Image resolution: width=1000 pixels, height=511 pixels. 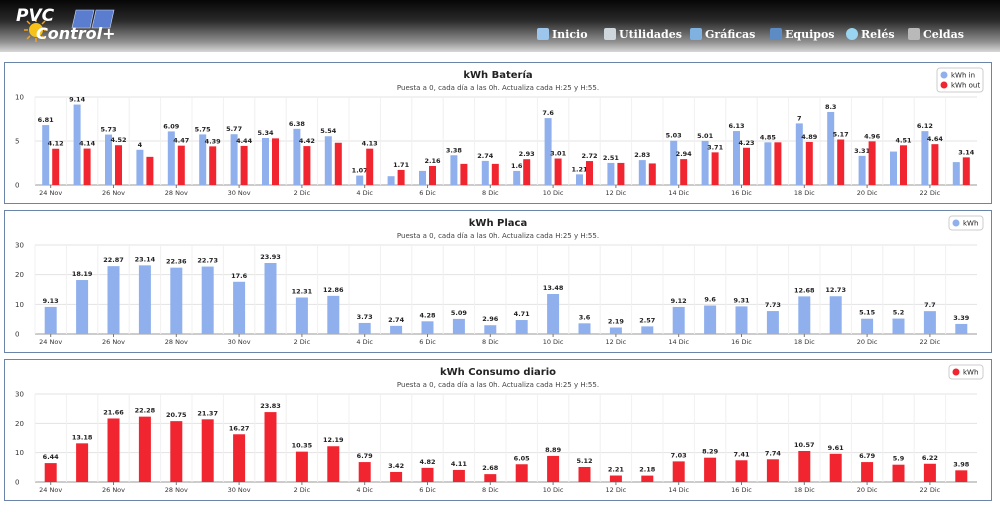 I want to click on logo-text-bottom: Control+, so click(x=76, y=33).